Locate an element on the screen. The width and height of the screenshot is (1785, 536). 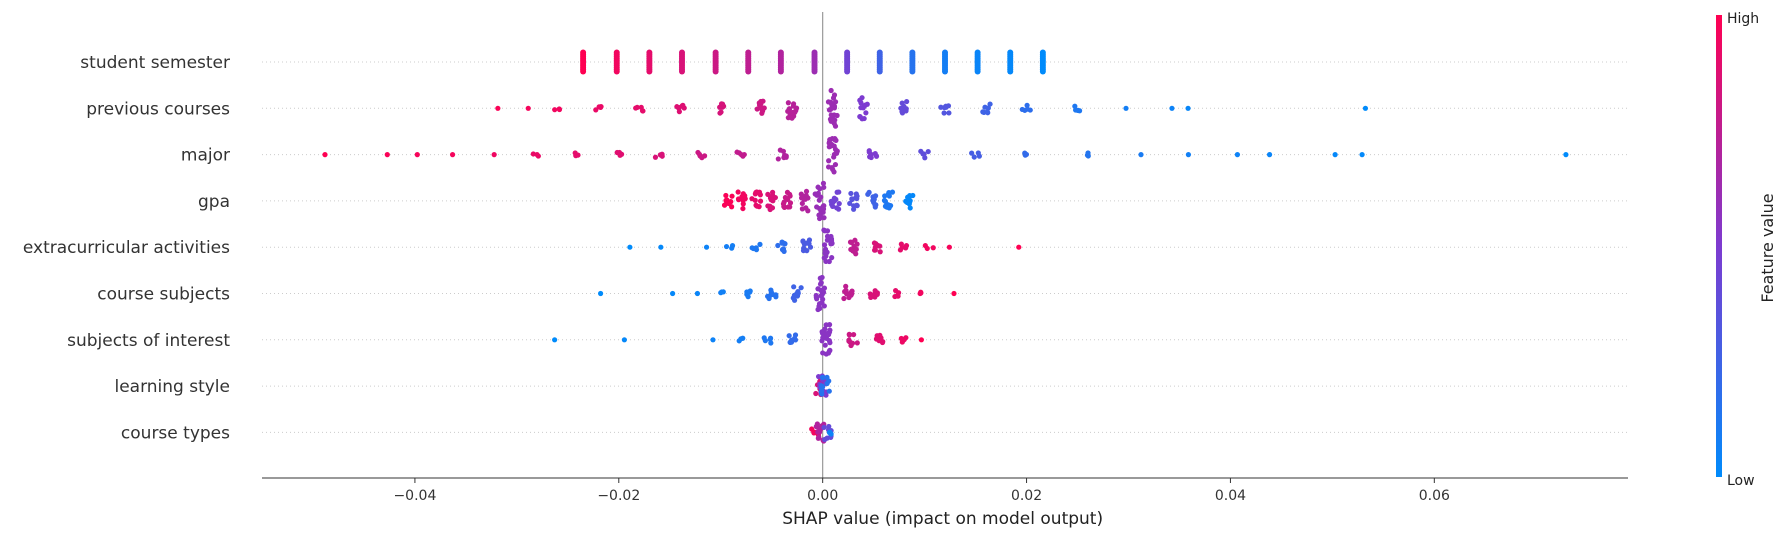
colorbar: High Low Feature value is located at coordinates (1746, 250).